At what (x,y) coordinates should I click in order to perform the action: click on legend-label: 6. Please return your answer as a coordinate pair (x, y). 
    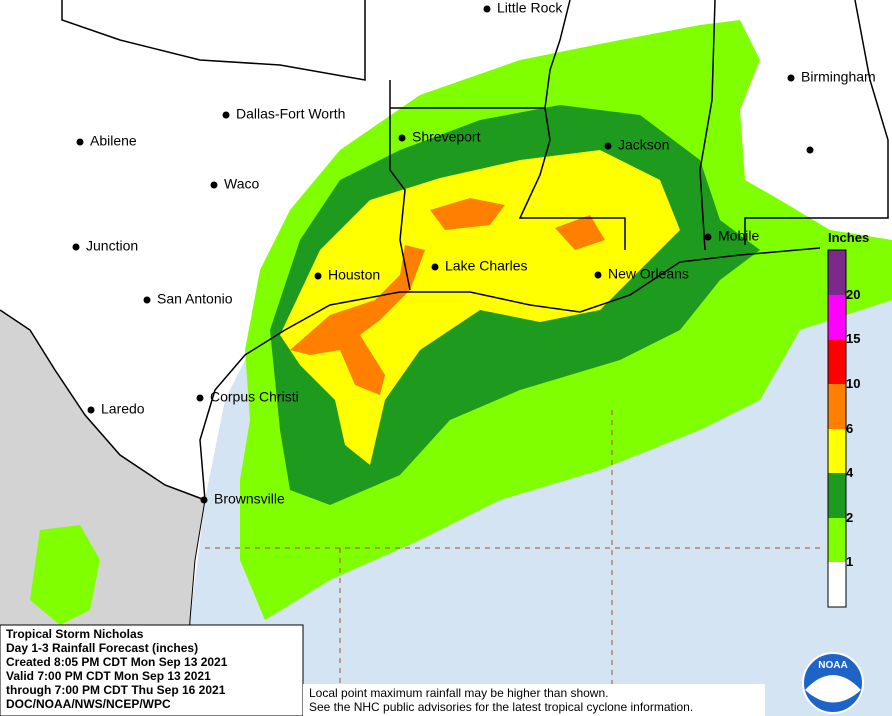
    Looking at the image, I should click on (849, 428).